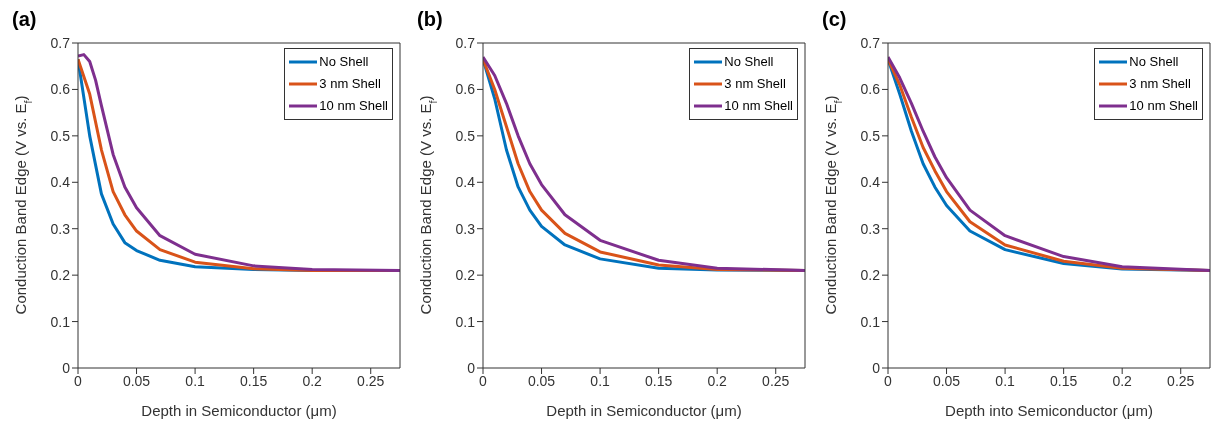 The width and height of the screenshot is (1231, 425). What do you see at coordinates (834, 20) in the screenshot?
I see `chart-title: (c)` at bounding box center [834, 20].